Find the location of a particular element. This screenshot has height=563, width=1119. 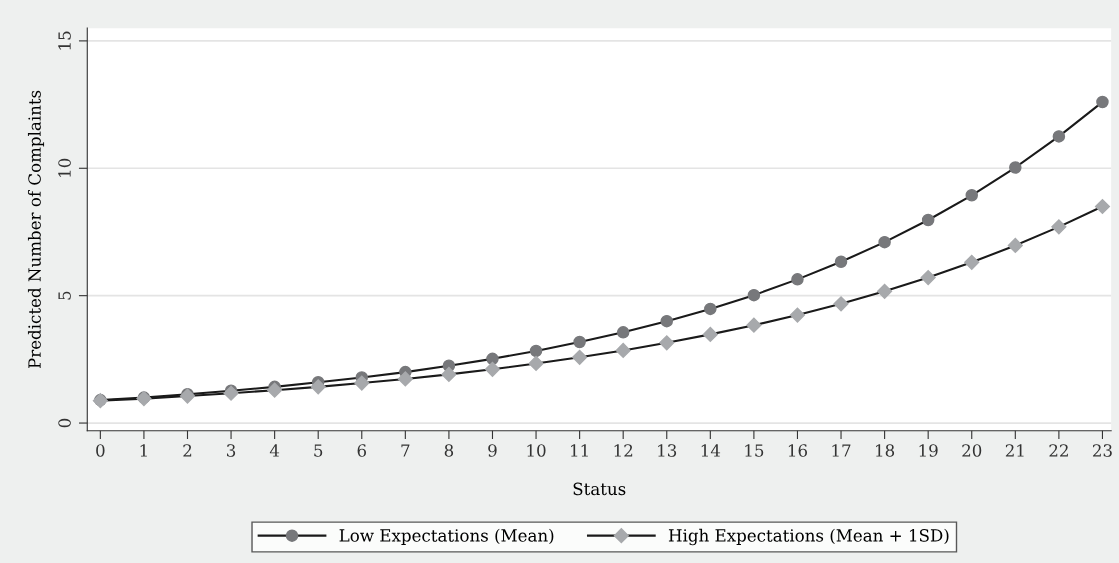

x-tick-label: 11 is located at coordinates (579, 450).